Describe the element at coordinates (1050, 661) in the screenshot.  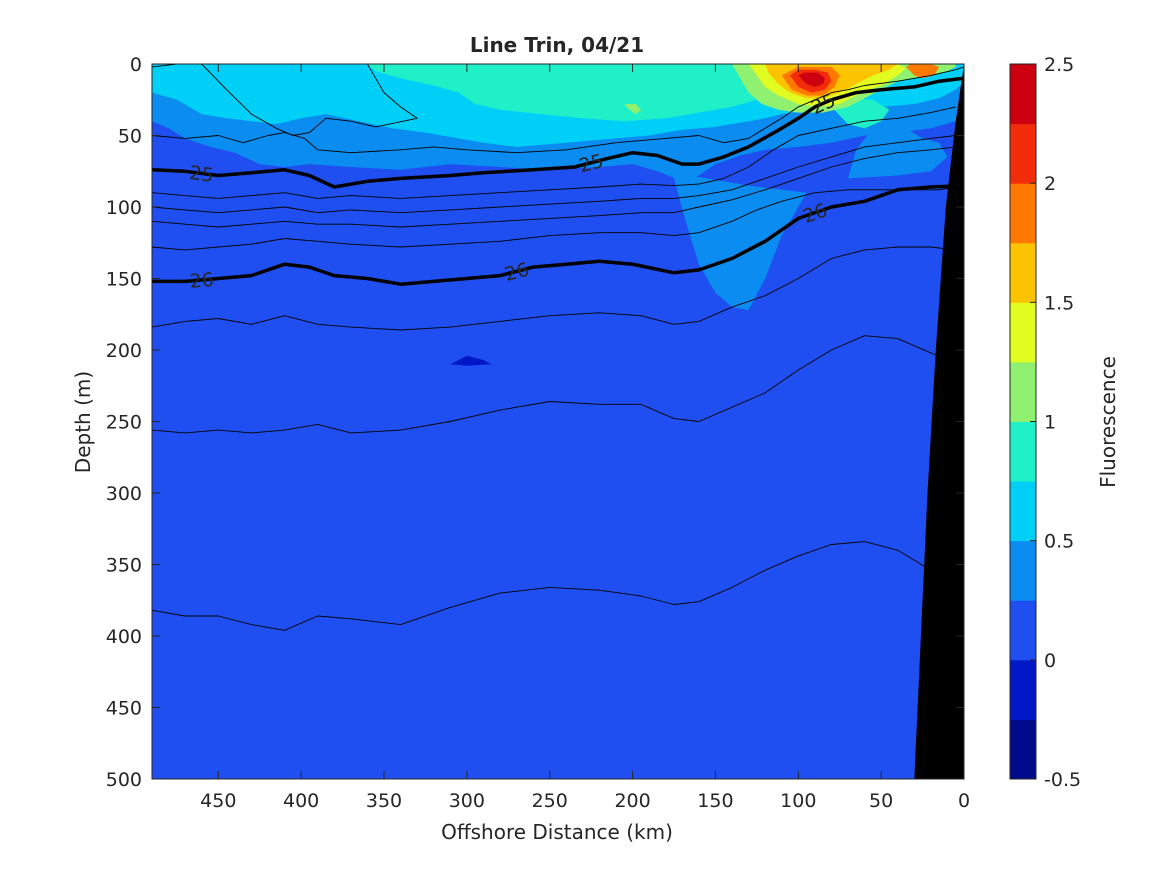
I see `colorbar-tick-label: 0` at that location.